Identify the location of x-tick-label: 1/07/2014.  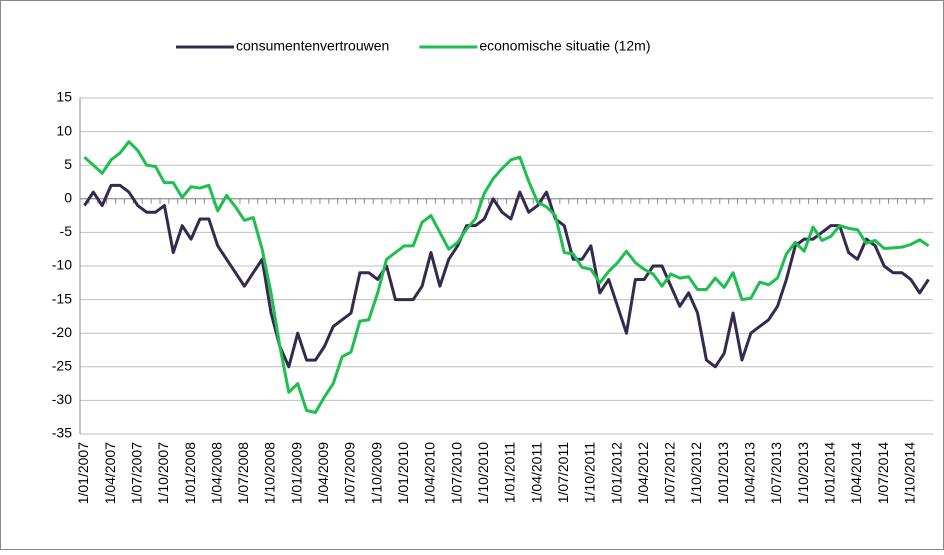
(883, 473).